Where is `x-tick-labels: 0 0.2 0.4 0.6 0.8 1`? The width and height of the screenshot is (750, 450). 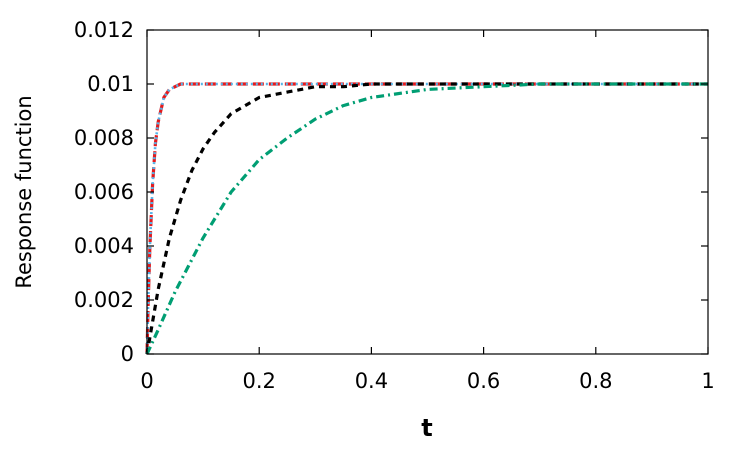
x-tick-labels: 0 0.2 0.4 0.6 0.8 1 is located at coordinates (427, 381).